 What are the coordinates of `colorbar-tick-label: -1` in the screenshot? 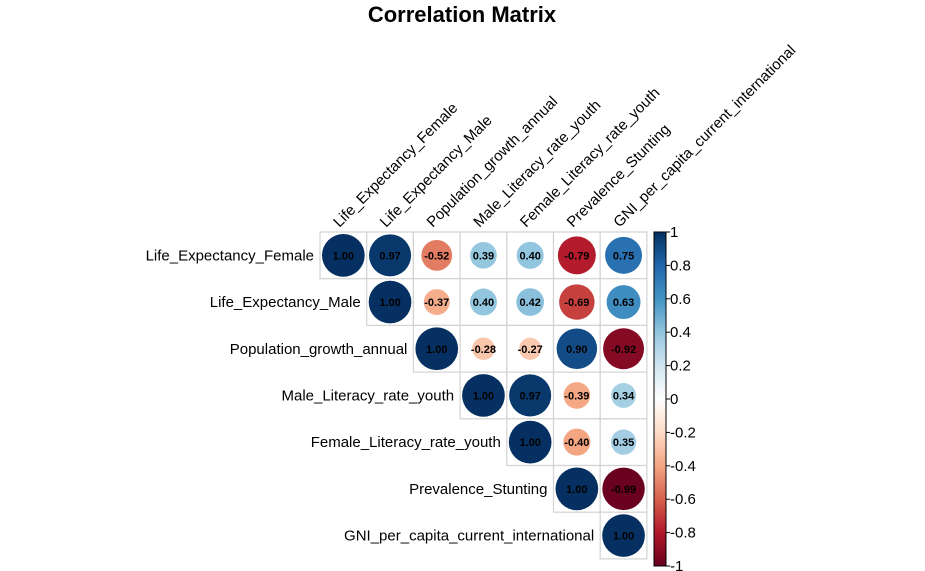 It's located at (676, 564).